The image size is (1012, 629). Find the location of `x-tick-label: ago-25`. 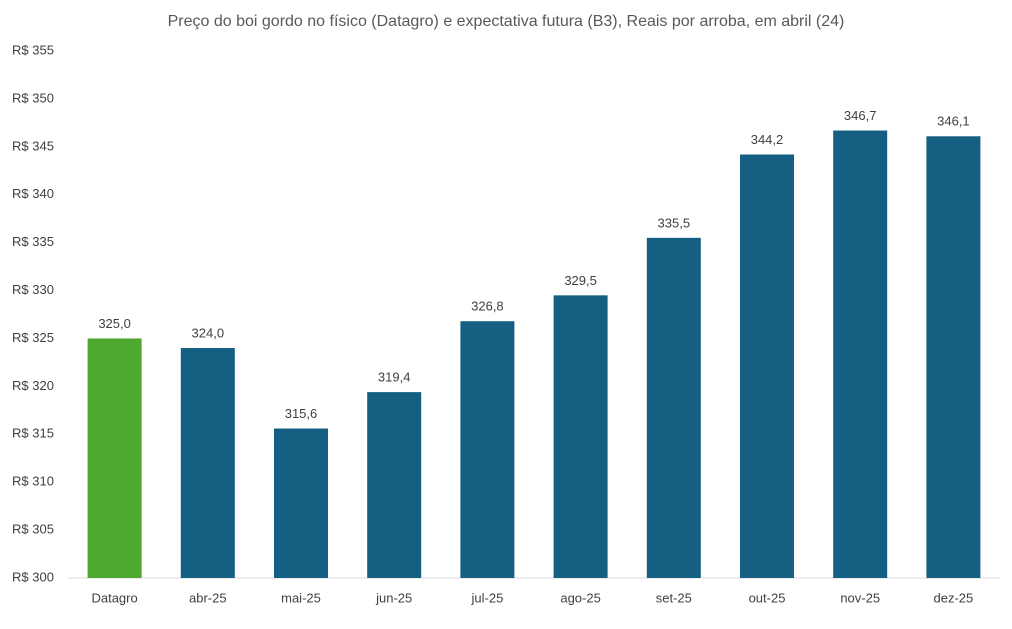

x-tick-label: ago-25 is located at coordinates (580, 597).